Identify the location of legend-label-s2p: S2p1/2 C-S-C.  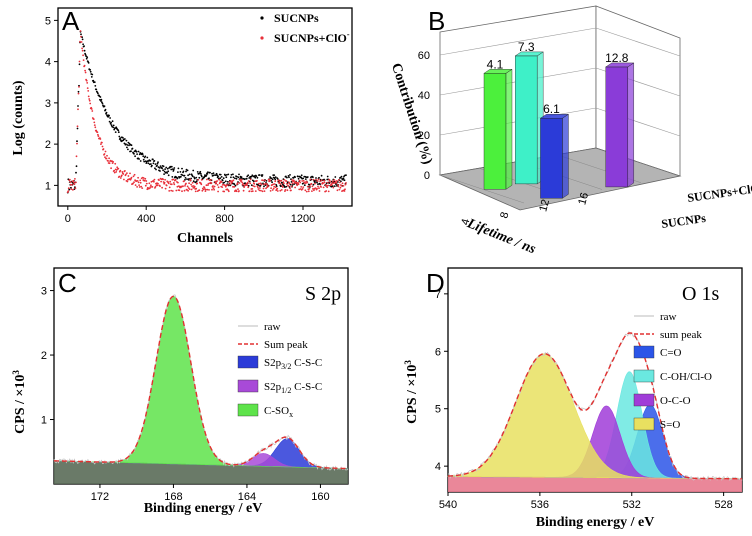
(293, 388).